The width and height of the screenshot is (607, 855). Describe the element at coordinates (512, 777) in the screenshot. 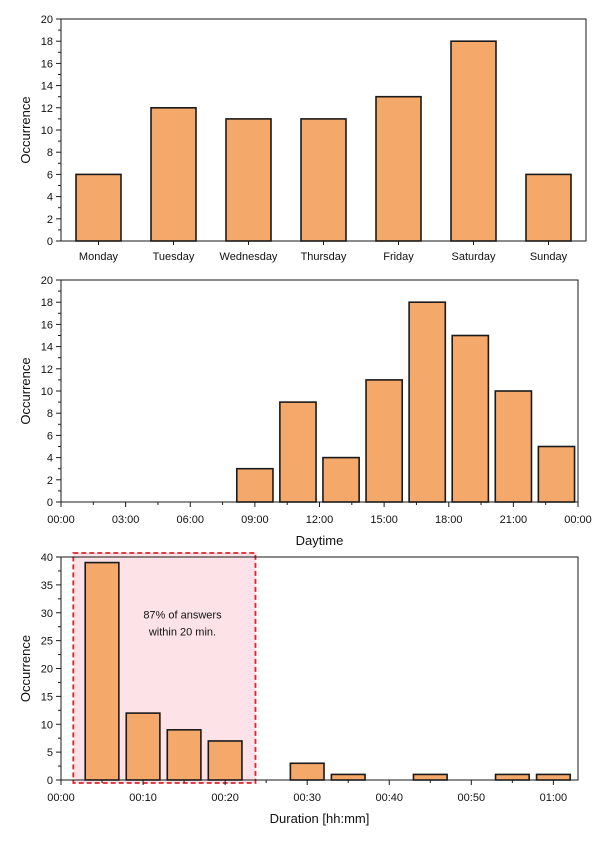

I see `bar-55min` at that location.